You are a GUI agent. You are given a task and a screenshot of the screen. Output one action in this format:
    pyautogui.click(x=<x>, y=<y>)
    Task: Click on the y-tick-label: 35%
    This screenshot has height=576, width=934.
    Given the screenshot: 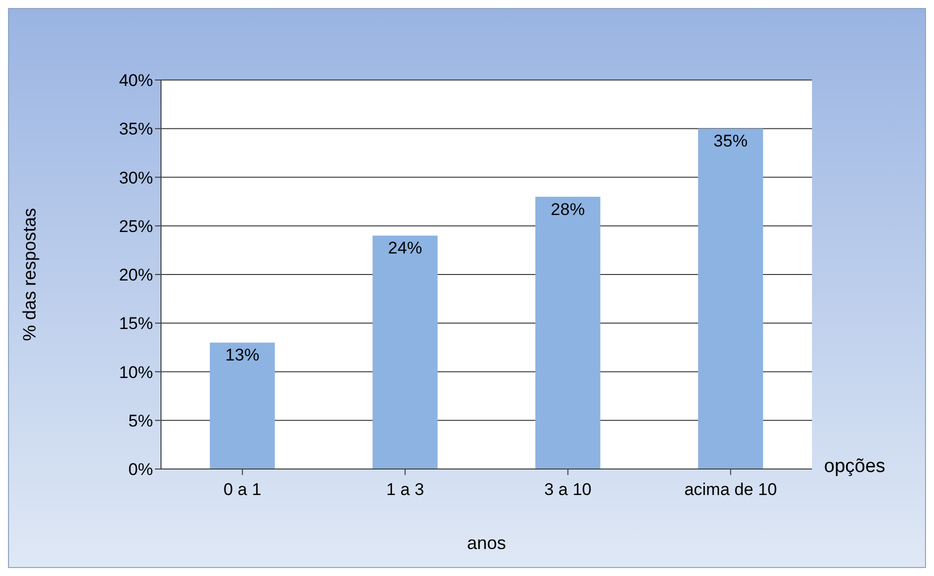 What is the action you would take?
    pyautogui.click(x=135, y=129)
    